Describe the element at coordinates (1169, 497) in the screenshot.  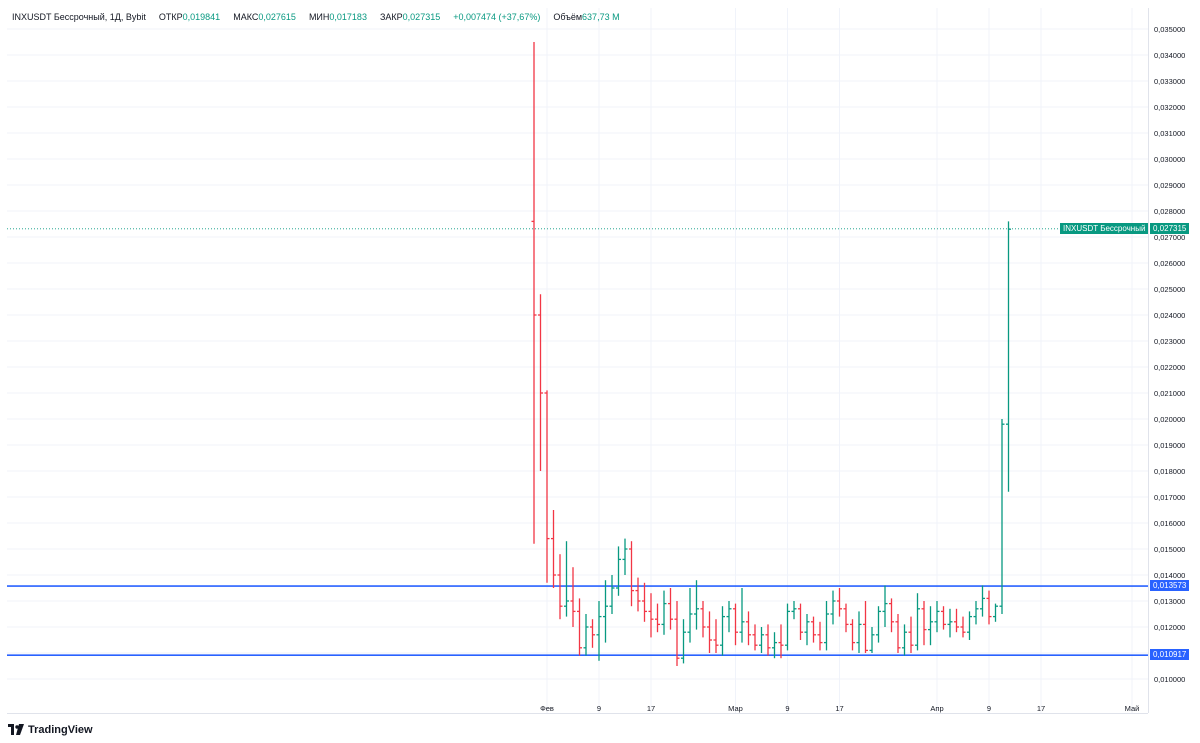
I see `y-tick-label: 0,017000` at that location.